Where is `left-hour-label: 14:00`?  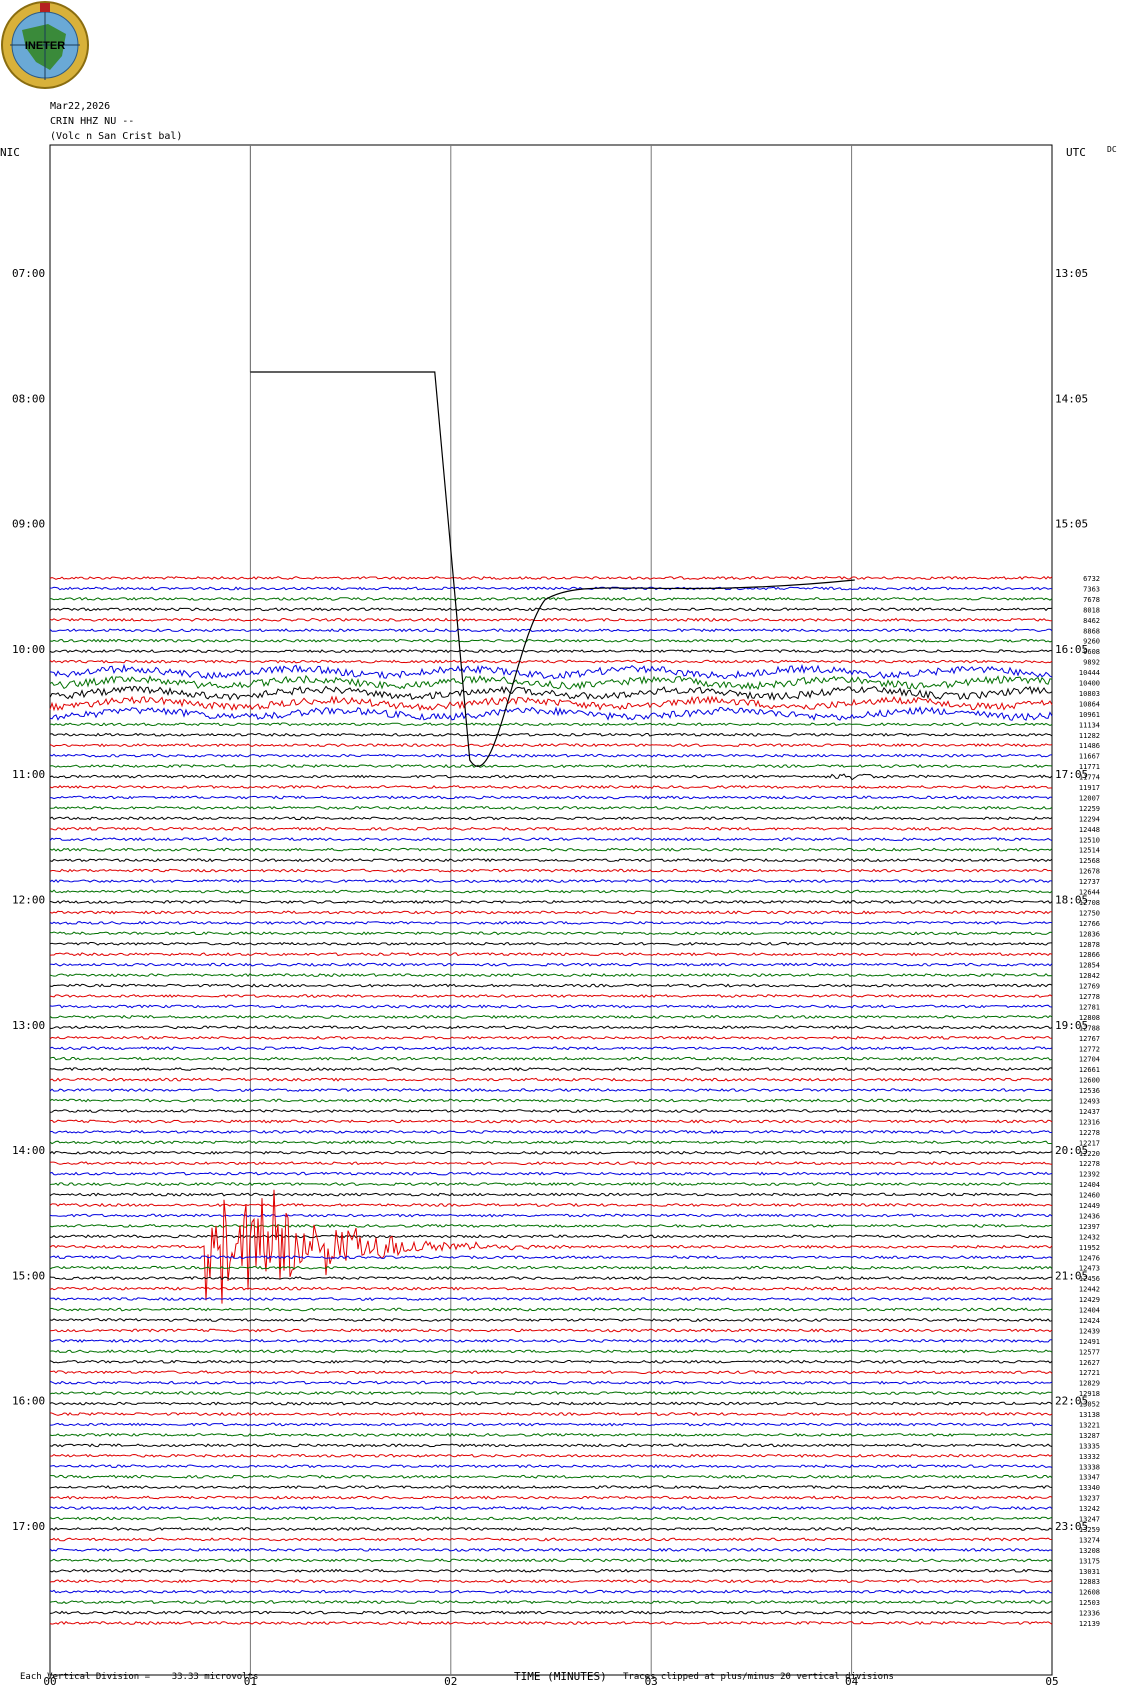 left-hour-label: 14:00 is located at coordinates (28, 1150).